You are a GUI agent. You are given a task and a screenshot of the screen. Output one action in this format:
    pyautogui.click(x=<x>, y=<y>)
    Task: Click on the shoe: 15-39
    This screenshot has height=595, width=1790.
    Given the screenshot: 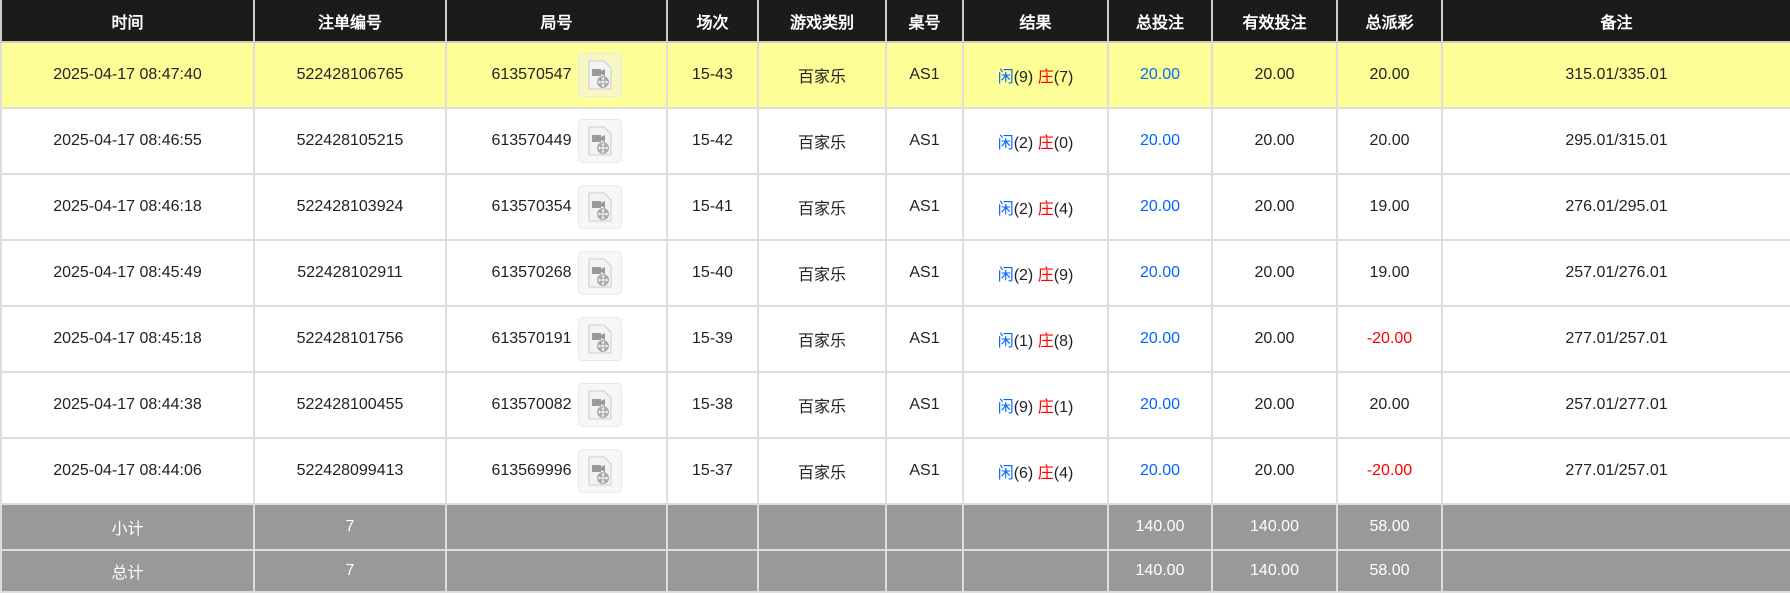 What is the action you would take?
    pyautogui.click(x=712, y=339)
    